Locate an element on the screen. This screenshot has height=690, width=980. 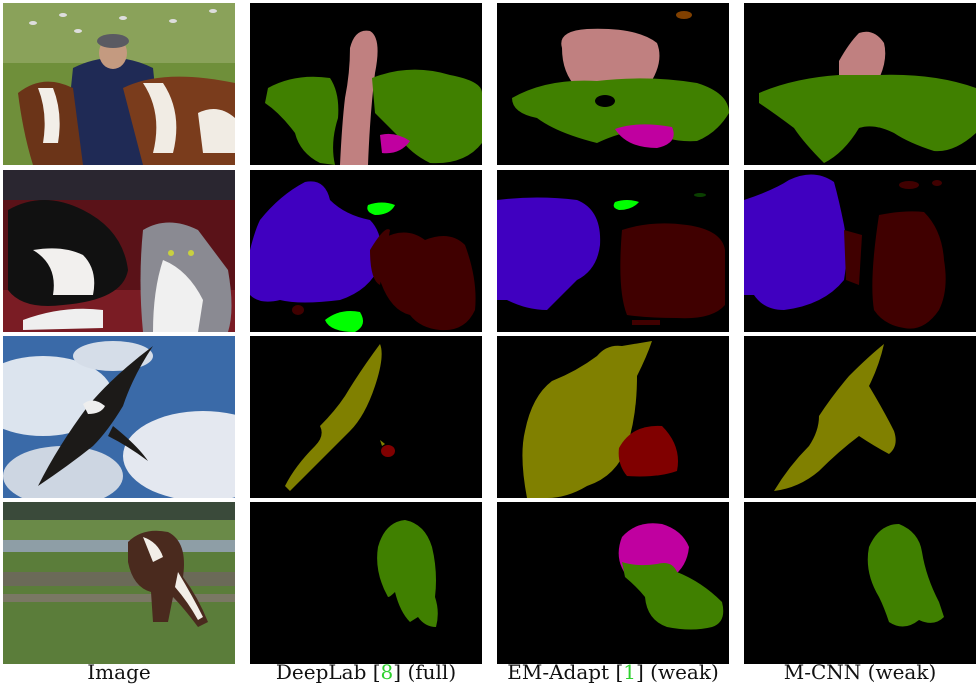
emadapt-mask-row4 is located at coordinates (613, 583).